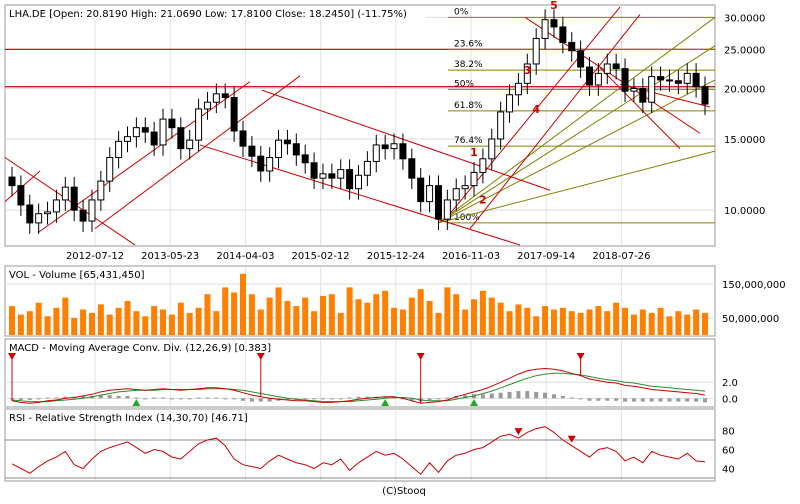 The image size is (800, 504). What do you see at coordinates (744, 50) in the screenshot?
I see `price-y-tick-label: 25.0000` at bounding box center [744, 50].